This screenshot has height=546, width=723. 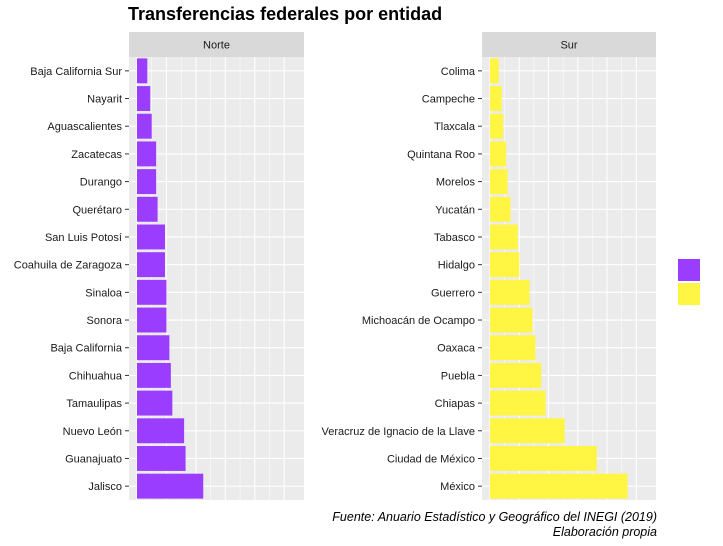 I want to click on facet-strip-sur, so click(x=569, y=44).